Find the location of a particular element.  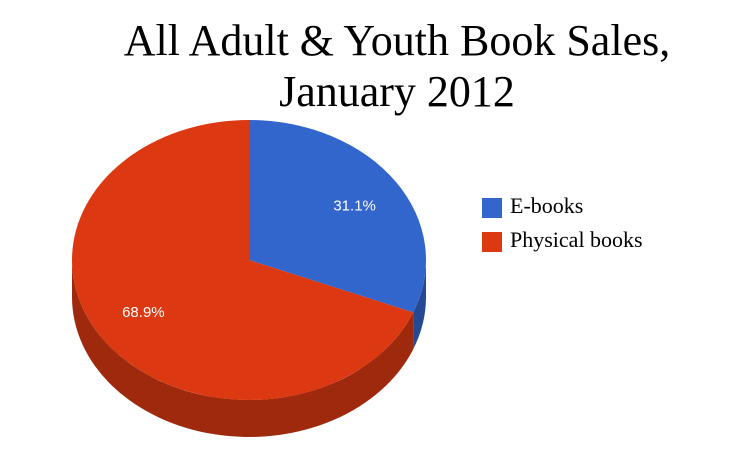

value-label: 31.1% is located at coordinates (354, 206).